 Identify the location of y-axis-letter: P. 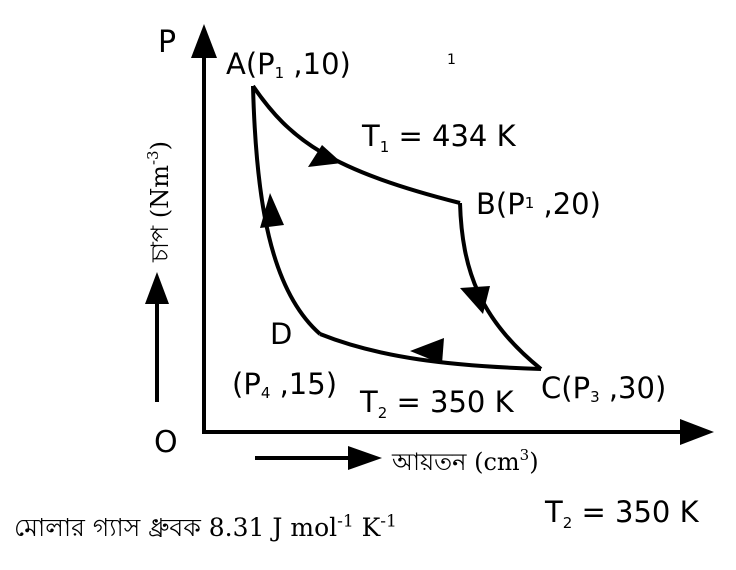
(167, 42).